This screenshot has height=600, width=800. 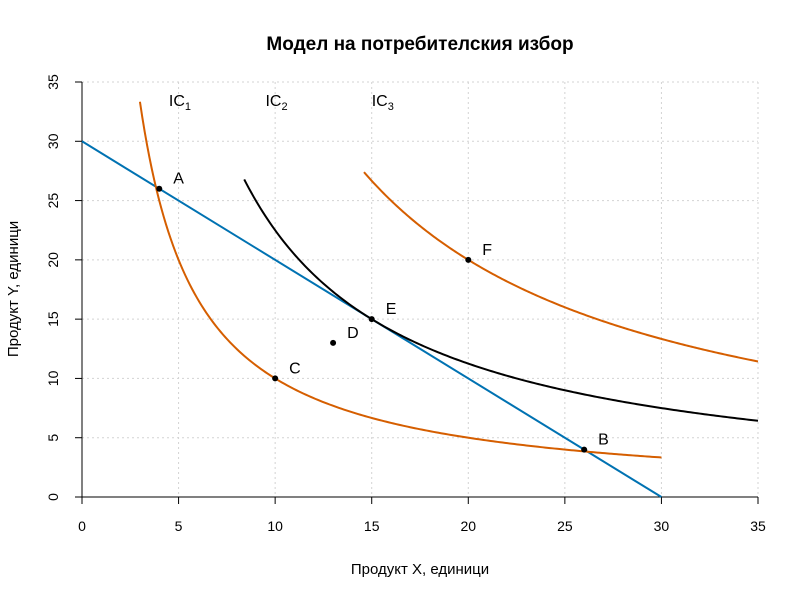 I want to click on x-axis-label: Продукт X, единици, so click(x=420, y=569).